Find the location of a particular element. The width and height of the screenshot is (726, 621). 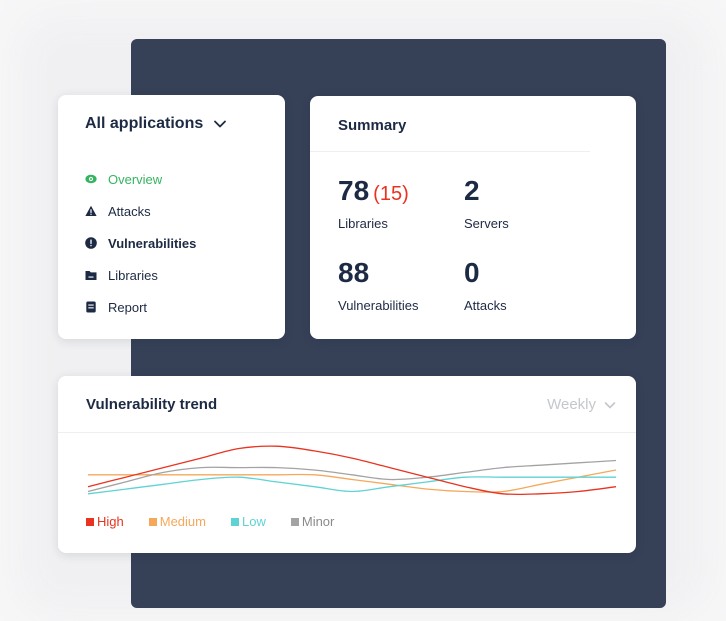

nav-item-libraries: Libraries is located at coordinates (140, 275).